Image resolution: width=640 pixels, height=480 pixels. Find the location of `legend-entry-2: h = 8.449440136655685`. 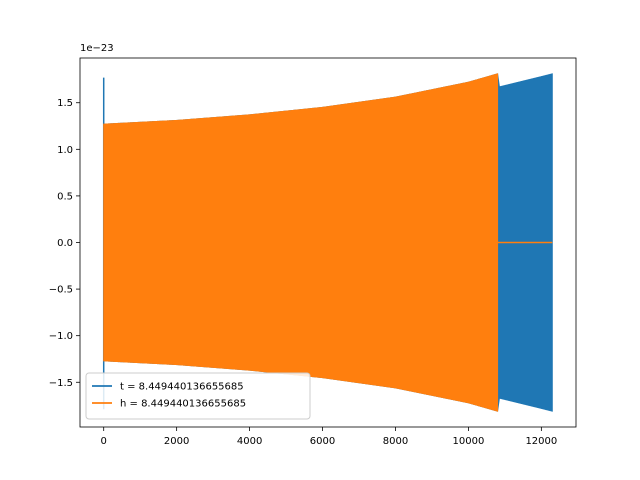

legend-entry-2: h = 8.449440136655685 is located at coordinates (183, 404).